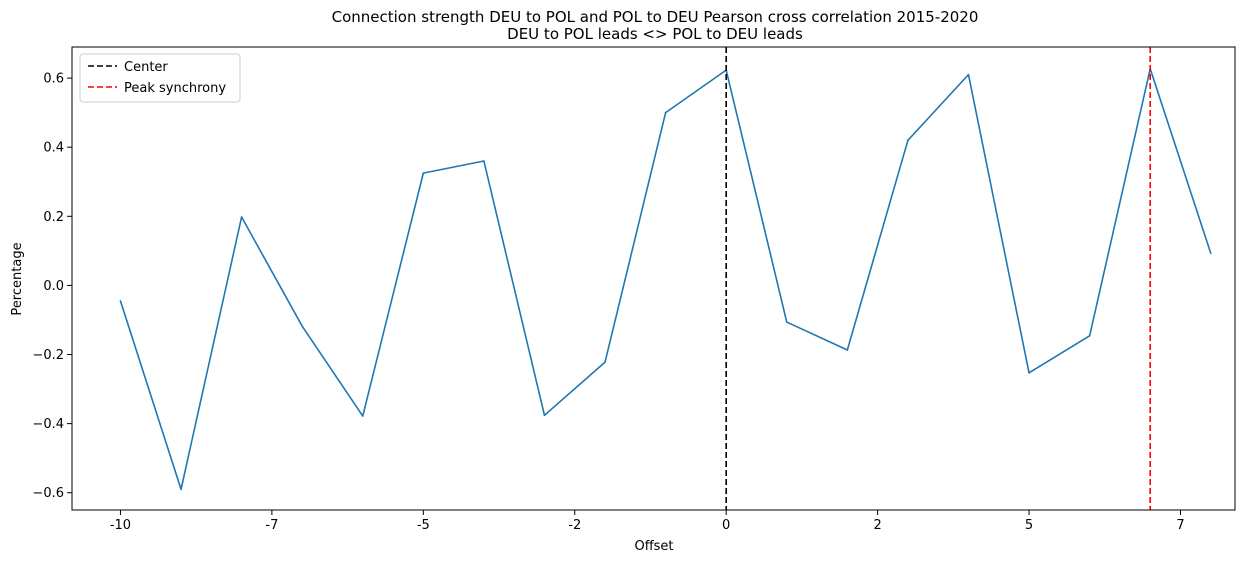  What do you see at coordinates (53, 217) in the screenshot?
I see `y-tick-label: 0.2` at bounding box center [53, 217].